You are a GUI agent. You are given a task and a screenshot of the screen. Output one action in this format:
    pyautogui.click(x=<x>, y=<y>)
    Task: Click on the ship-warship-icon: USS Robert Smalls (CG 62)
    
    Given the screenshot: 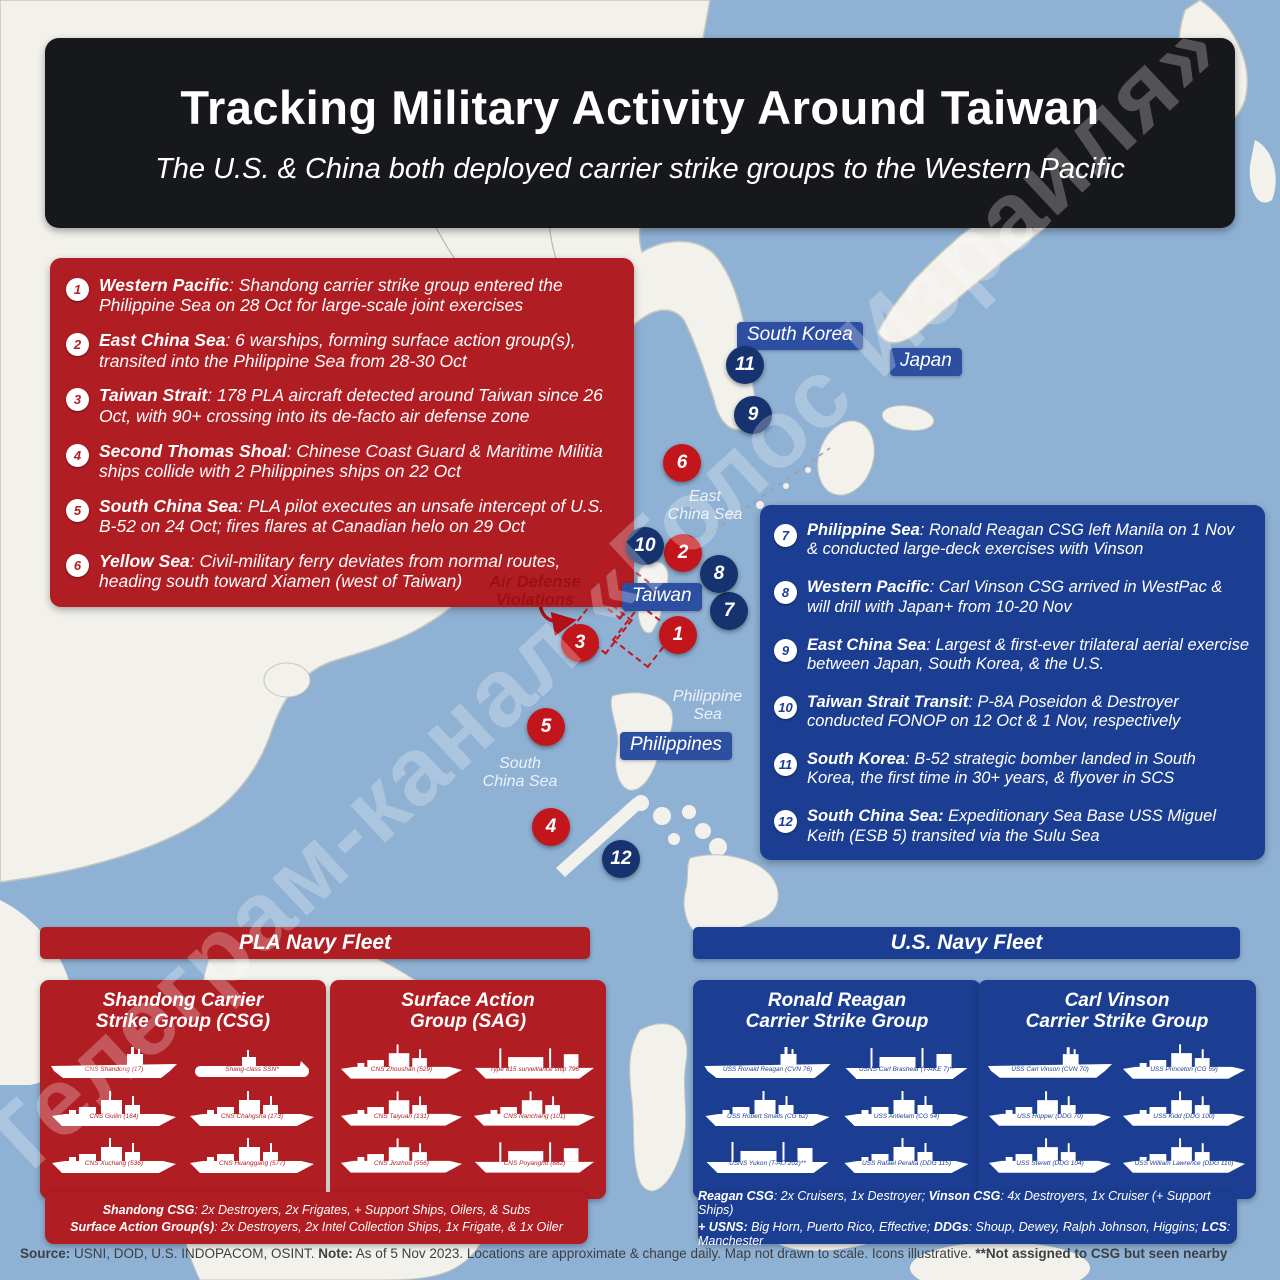 What is the action you would take?
    pyautogui.click(x=767, y=1109)
    